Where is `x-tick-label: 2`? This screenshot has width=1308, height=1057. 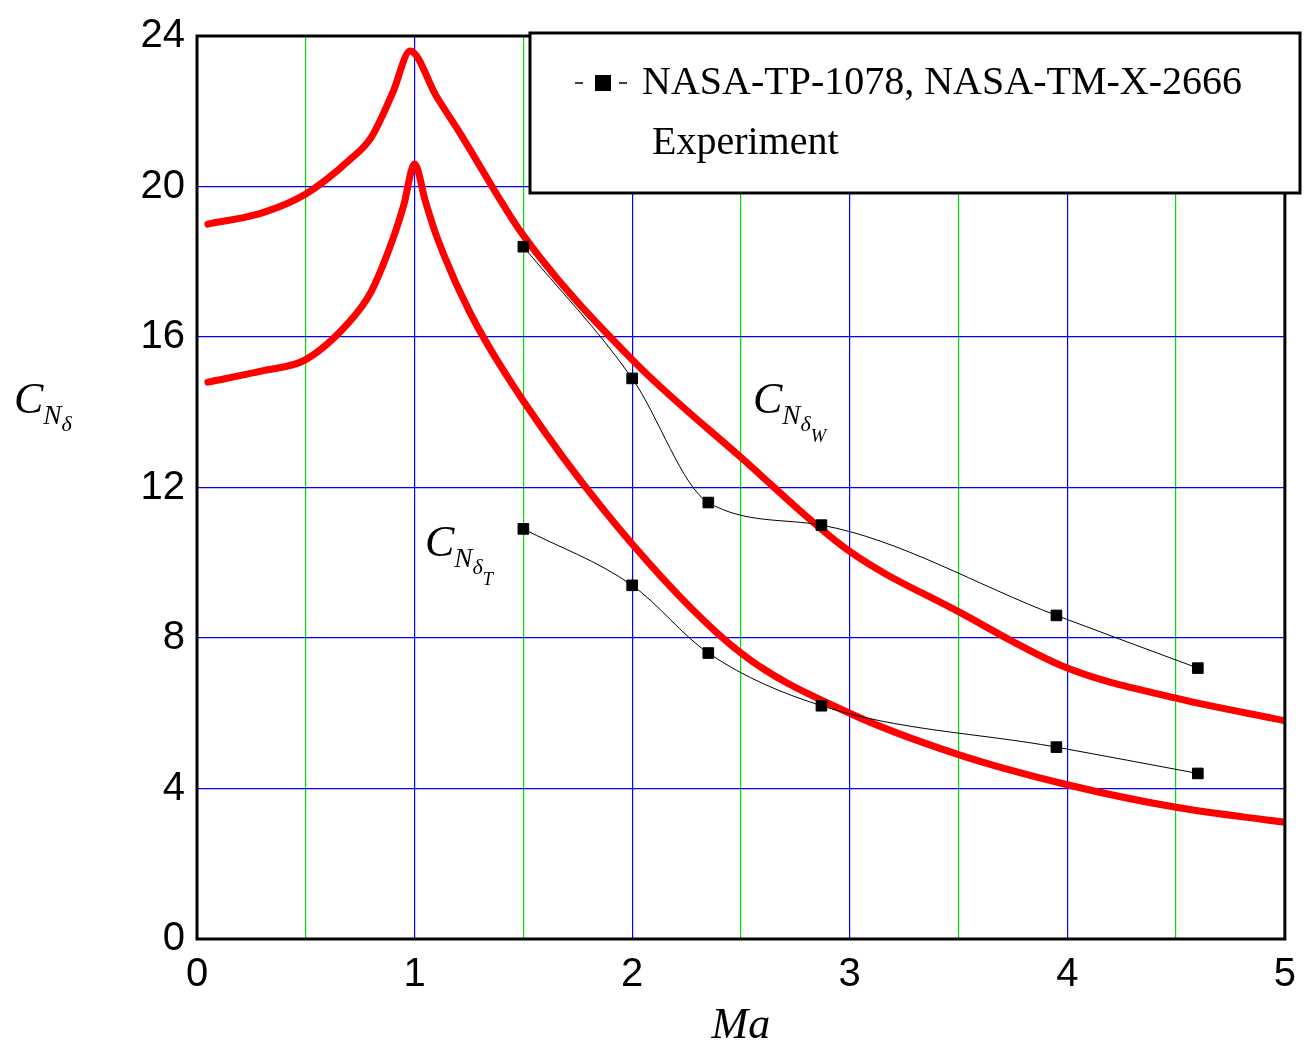
x-tick-label: 2 is located at coordinates (632, 972).